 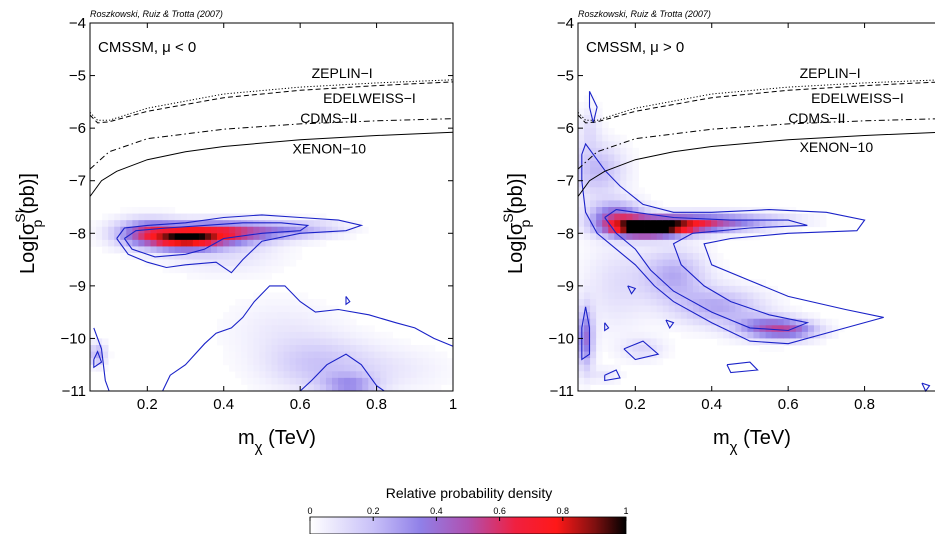 What do you see at coordinates (764, 438) in the screenshot?
I see `x-axis-label-unit: (TeV)` at bounding box center [764, 438].